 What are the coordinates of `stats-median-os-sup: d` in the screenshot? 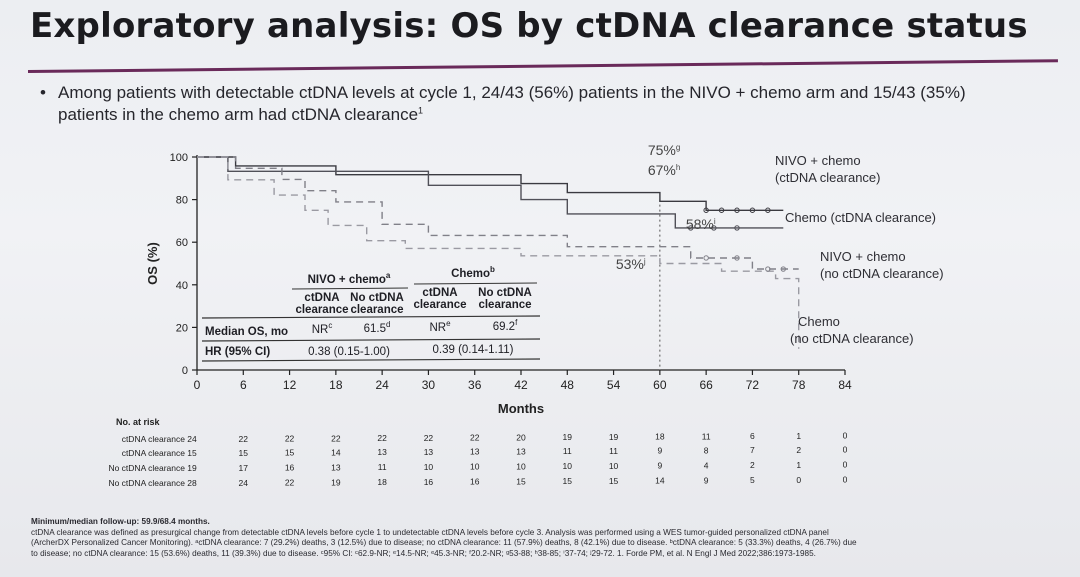 It's located at (388, 324).